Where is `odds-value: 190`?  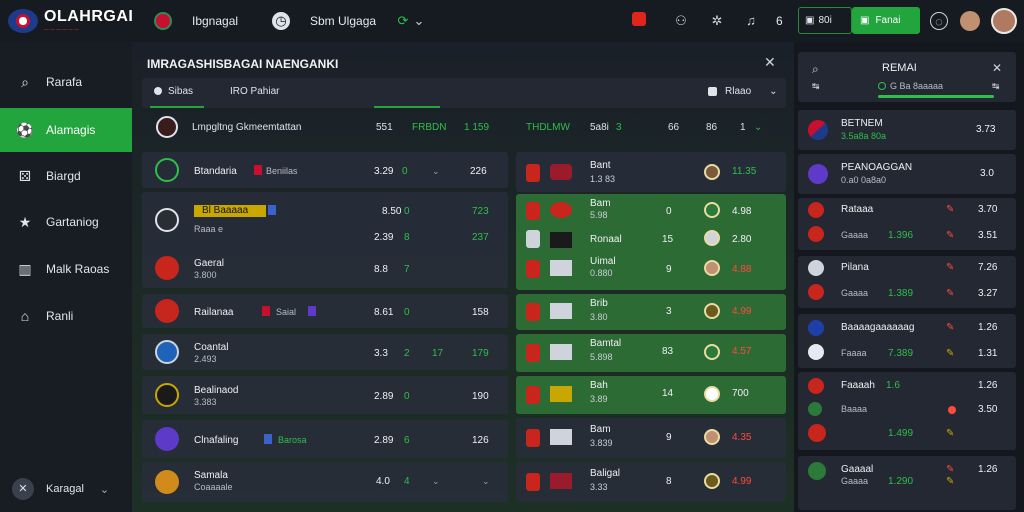
odds-value: 190 is located at coordinates (480, 396).